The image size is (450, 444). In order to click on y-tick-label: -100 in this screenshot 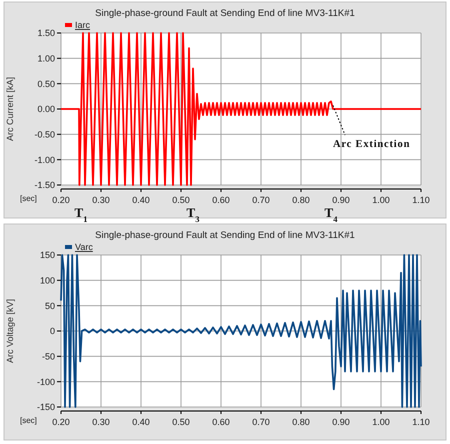, I will do `click(45, 381)`.